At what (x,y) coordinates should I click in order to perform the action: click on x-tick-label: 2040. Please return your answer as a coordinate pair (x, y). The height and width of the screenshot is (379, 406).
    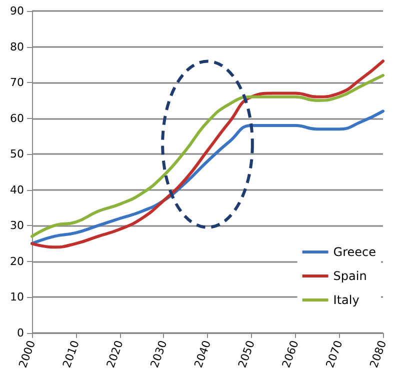
    Looking at the image, I should click on (203, 354).